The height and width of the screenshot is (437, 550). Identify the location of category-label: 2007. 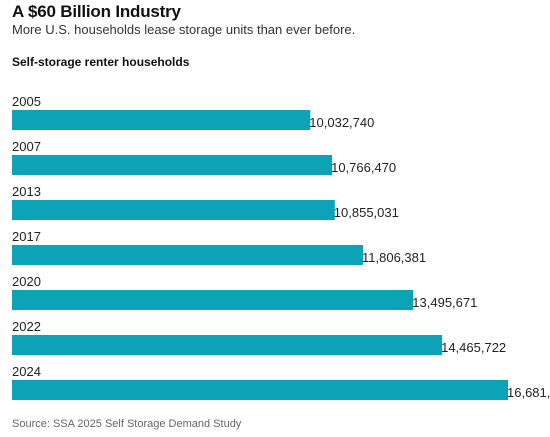
(26, 146).